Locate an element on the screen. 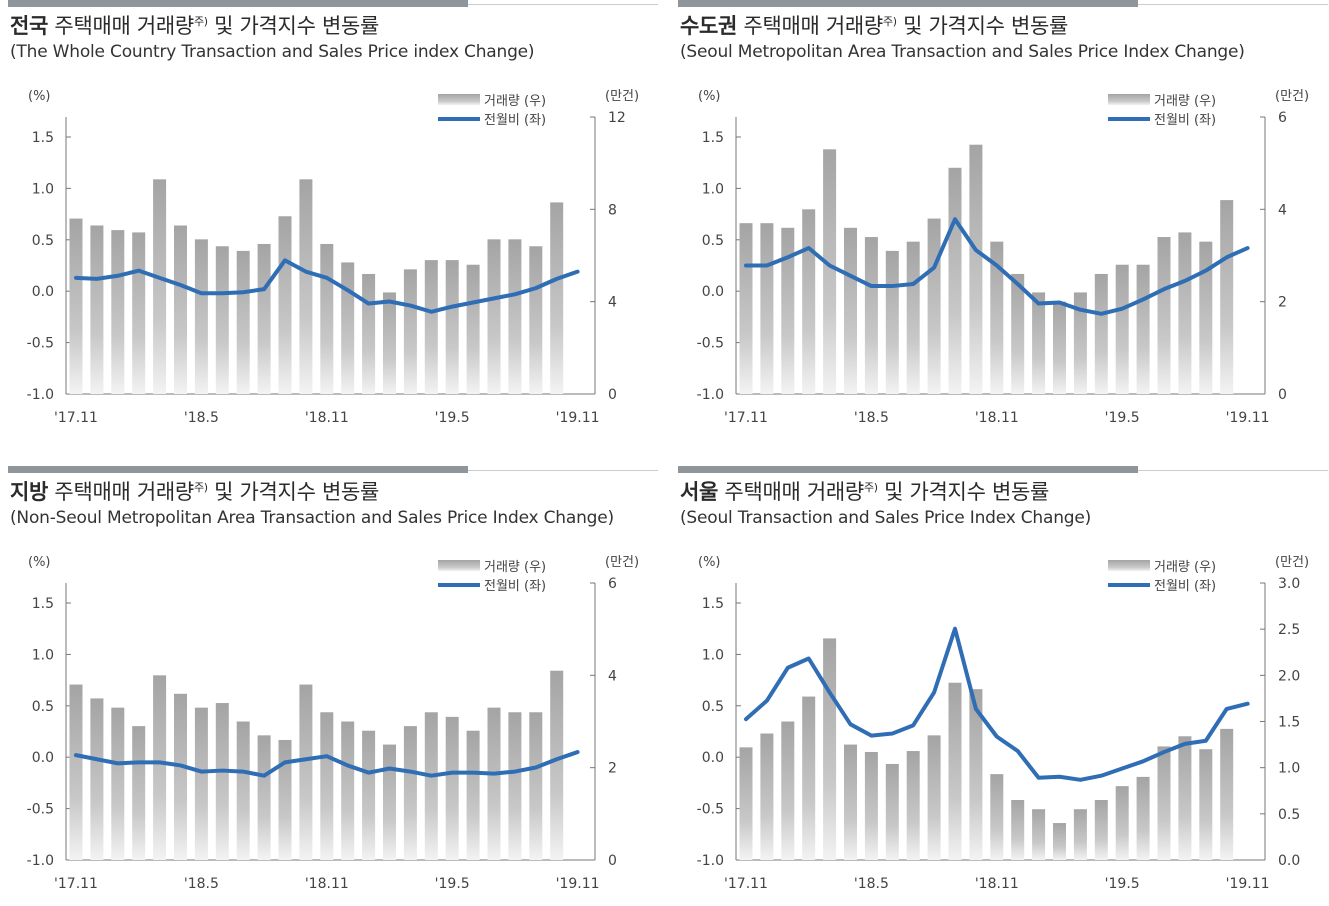 This screenshot has height=906, width=1329. chart-title: 전국 주택매매 거래량주) 및 가격지수 변동률 is located at coordinates (195, 26).